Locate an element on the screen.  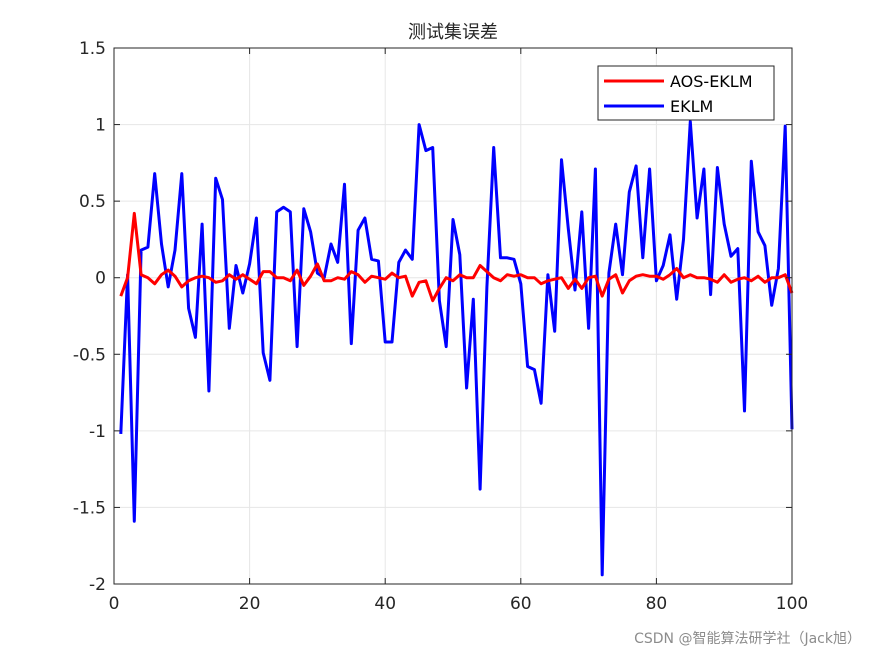
legend: AOS-EKLM EKLM is located at coordinates (686, 93).